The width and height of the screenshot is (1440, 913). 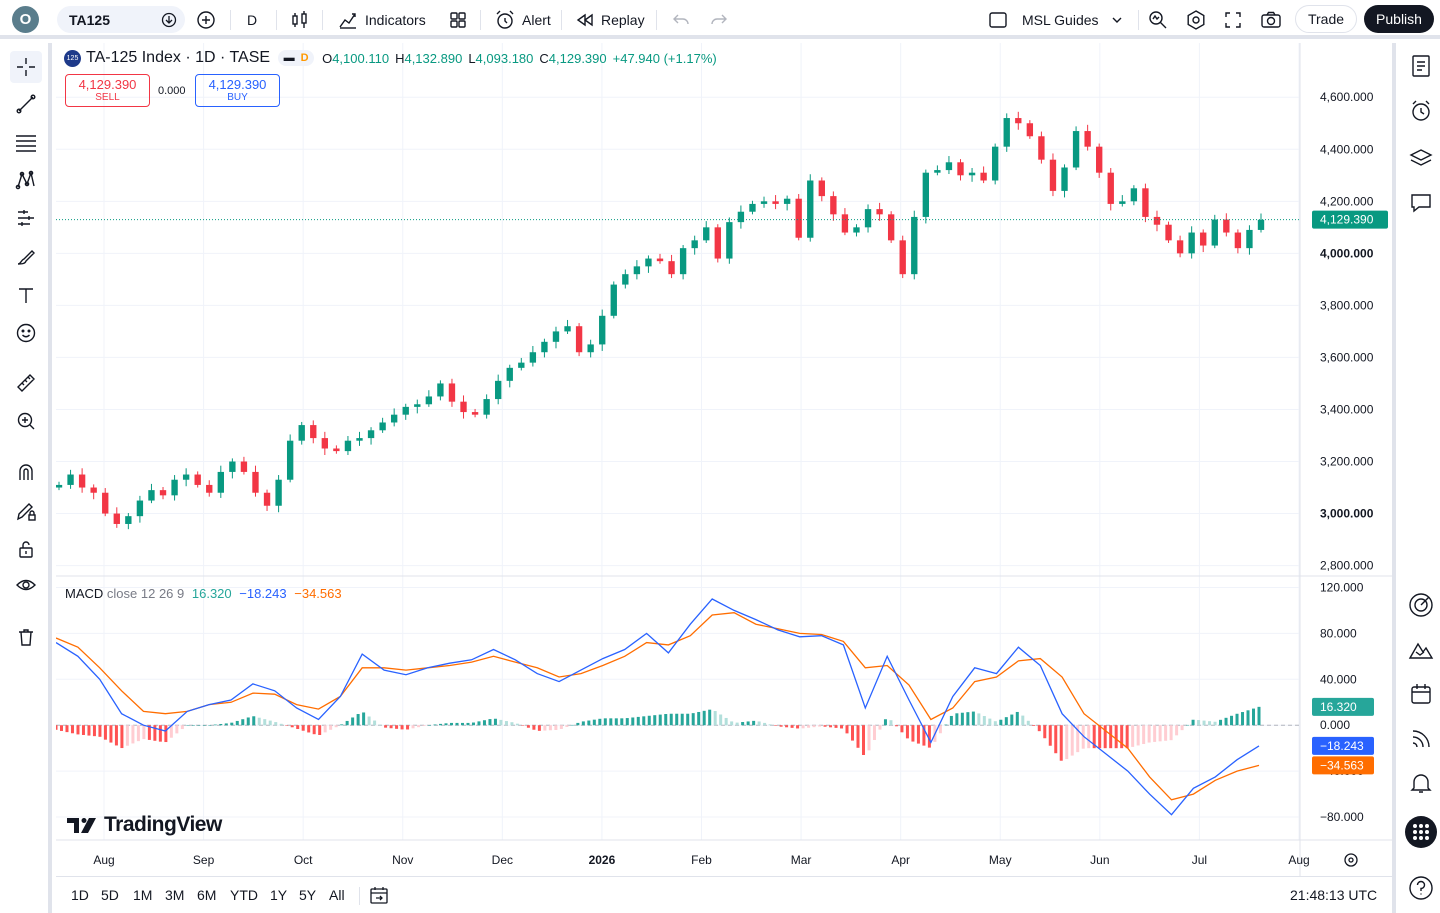 What do you see at coordinates (681, 19) in the screenshot?
I see `undo-button` at bounding box center [681, 19].